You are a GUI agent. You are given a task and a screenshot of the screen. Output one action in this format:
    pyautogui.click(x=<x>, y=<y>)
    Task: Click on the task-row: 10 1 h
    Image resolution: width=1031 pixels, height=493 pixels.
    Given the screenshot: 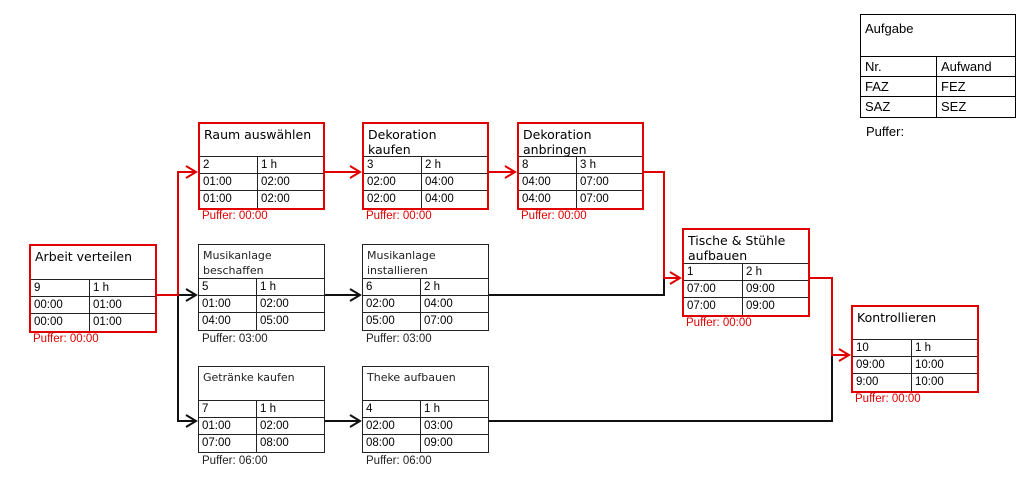 What is the action you would take?
    pyautogui.click(x=915, y=348)
    